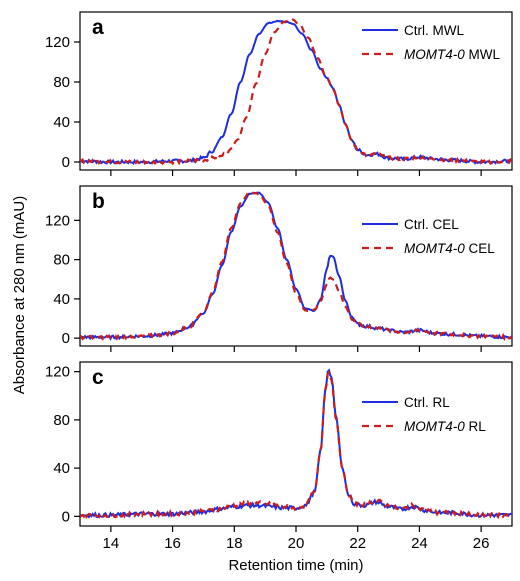 This screenshot has width=520, height=581. What do you see at coordinates (111, 543) in the screenshot?
I see `x-tick-label: 14` at bounding box center [111, 543].